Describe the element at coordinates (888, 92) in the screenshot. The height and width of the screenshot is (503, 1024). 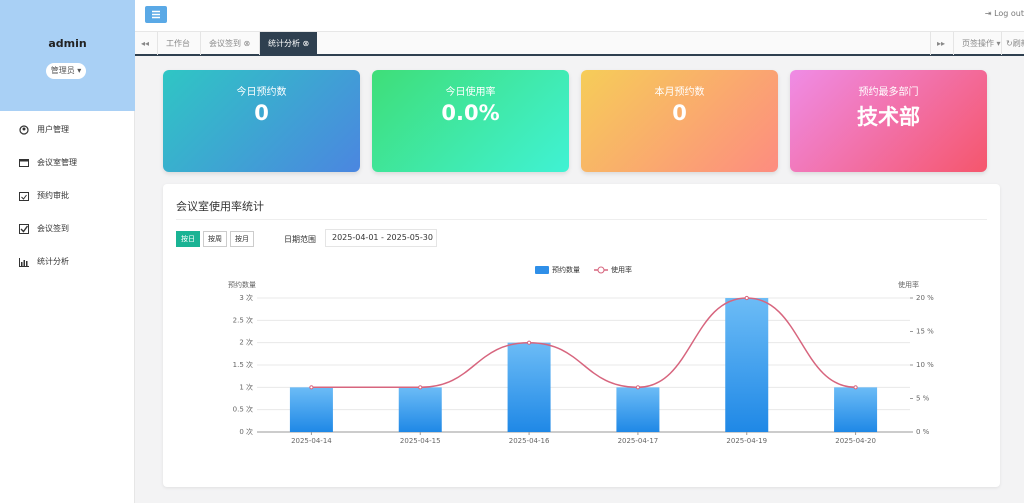
I see `card-title: 预约最多部门` at that location.